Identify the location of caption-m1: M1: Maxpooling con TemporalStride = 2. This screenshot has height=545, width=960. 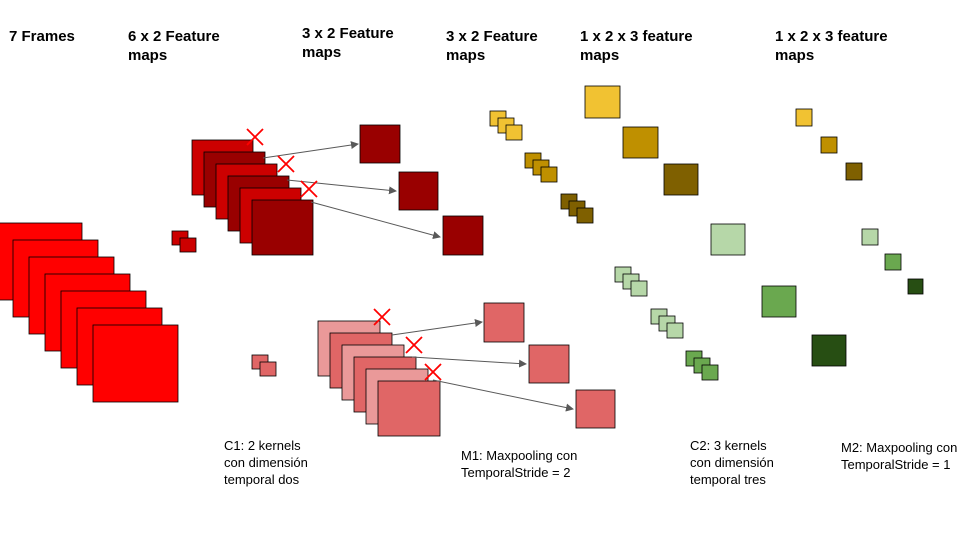
(519, 464).